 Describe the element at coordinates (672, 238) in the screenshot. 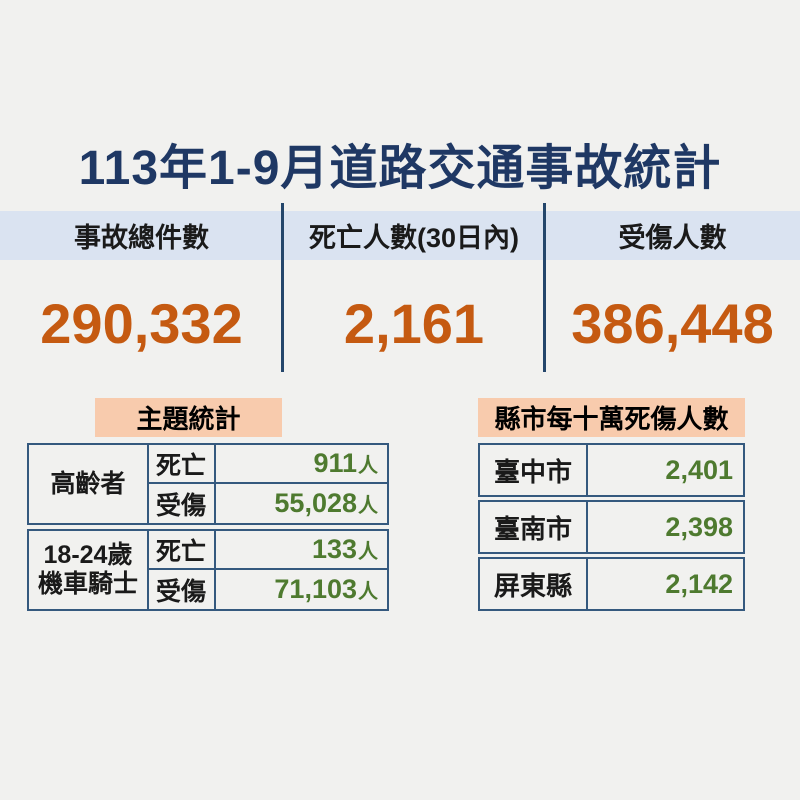

I see `summary-label-injuries: 受傷人數` at that location.